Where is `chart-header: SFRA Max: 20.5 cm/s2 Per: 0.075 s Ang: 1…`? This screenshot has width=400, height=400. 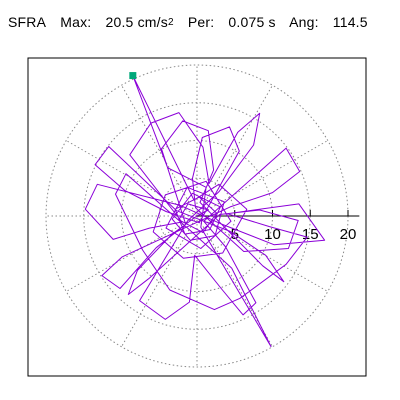
chart-header: SFRA Max: 20.5 cm/s2 Per: 0.075 s Ang: 1… is located at coordinates (193, 22).